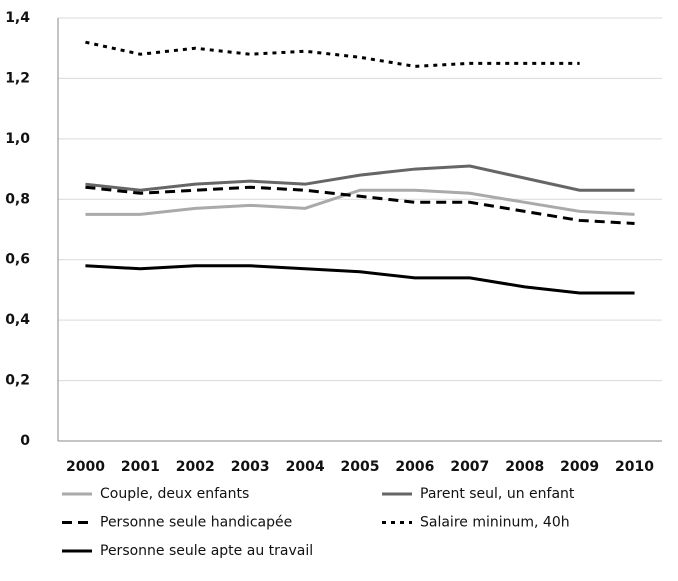  What do you see at coordinates (17, 260) in the screenshot?
I see `y-tick-label: 0,6` at bounding box center [17, 260].